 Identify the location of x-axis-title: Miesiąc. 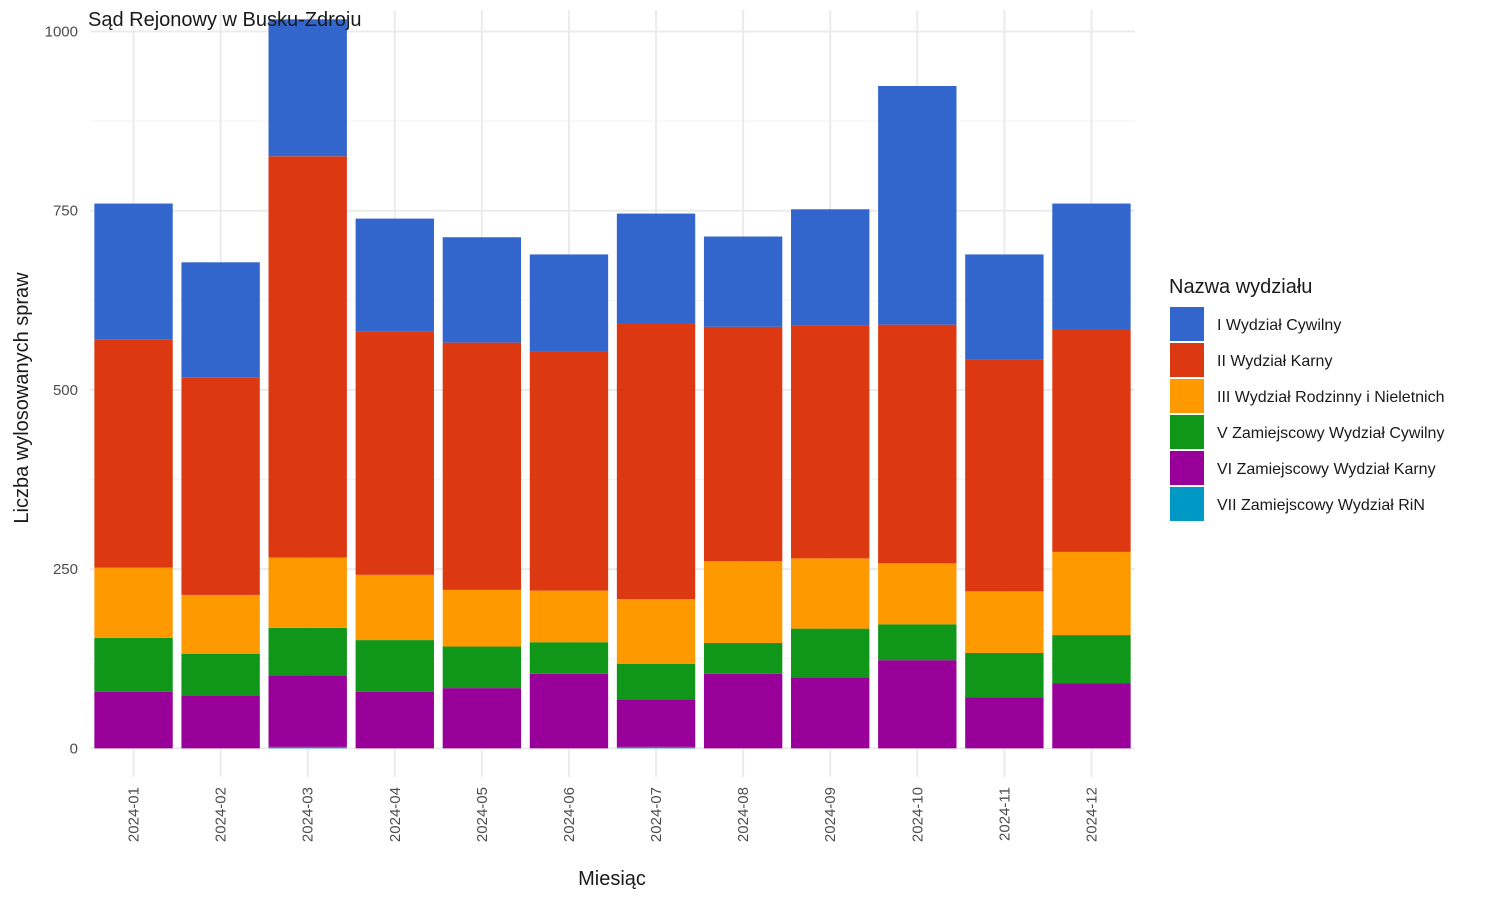
(612, 879).